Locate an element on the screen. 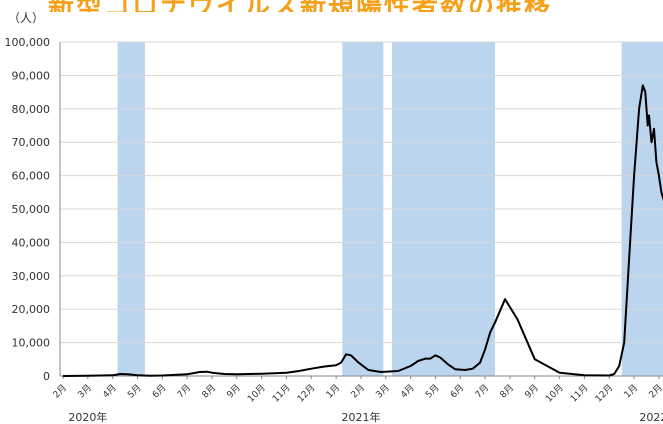  y-tick-label: 100,000 is located at coordinates (28, 42).